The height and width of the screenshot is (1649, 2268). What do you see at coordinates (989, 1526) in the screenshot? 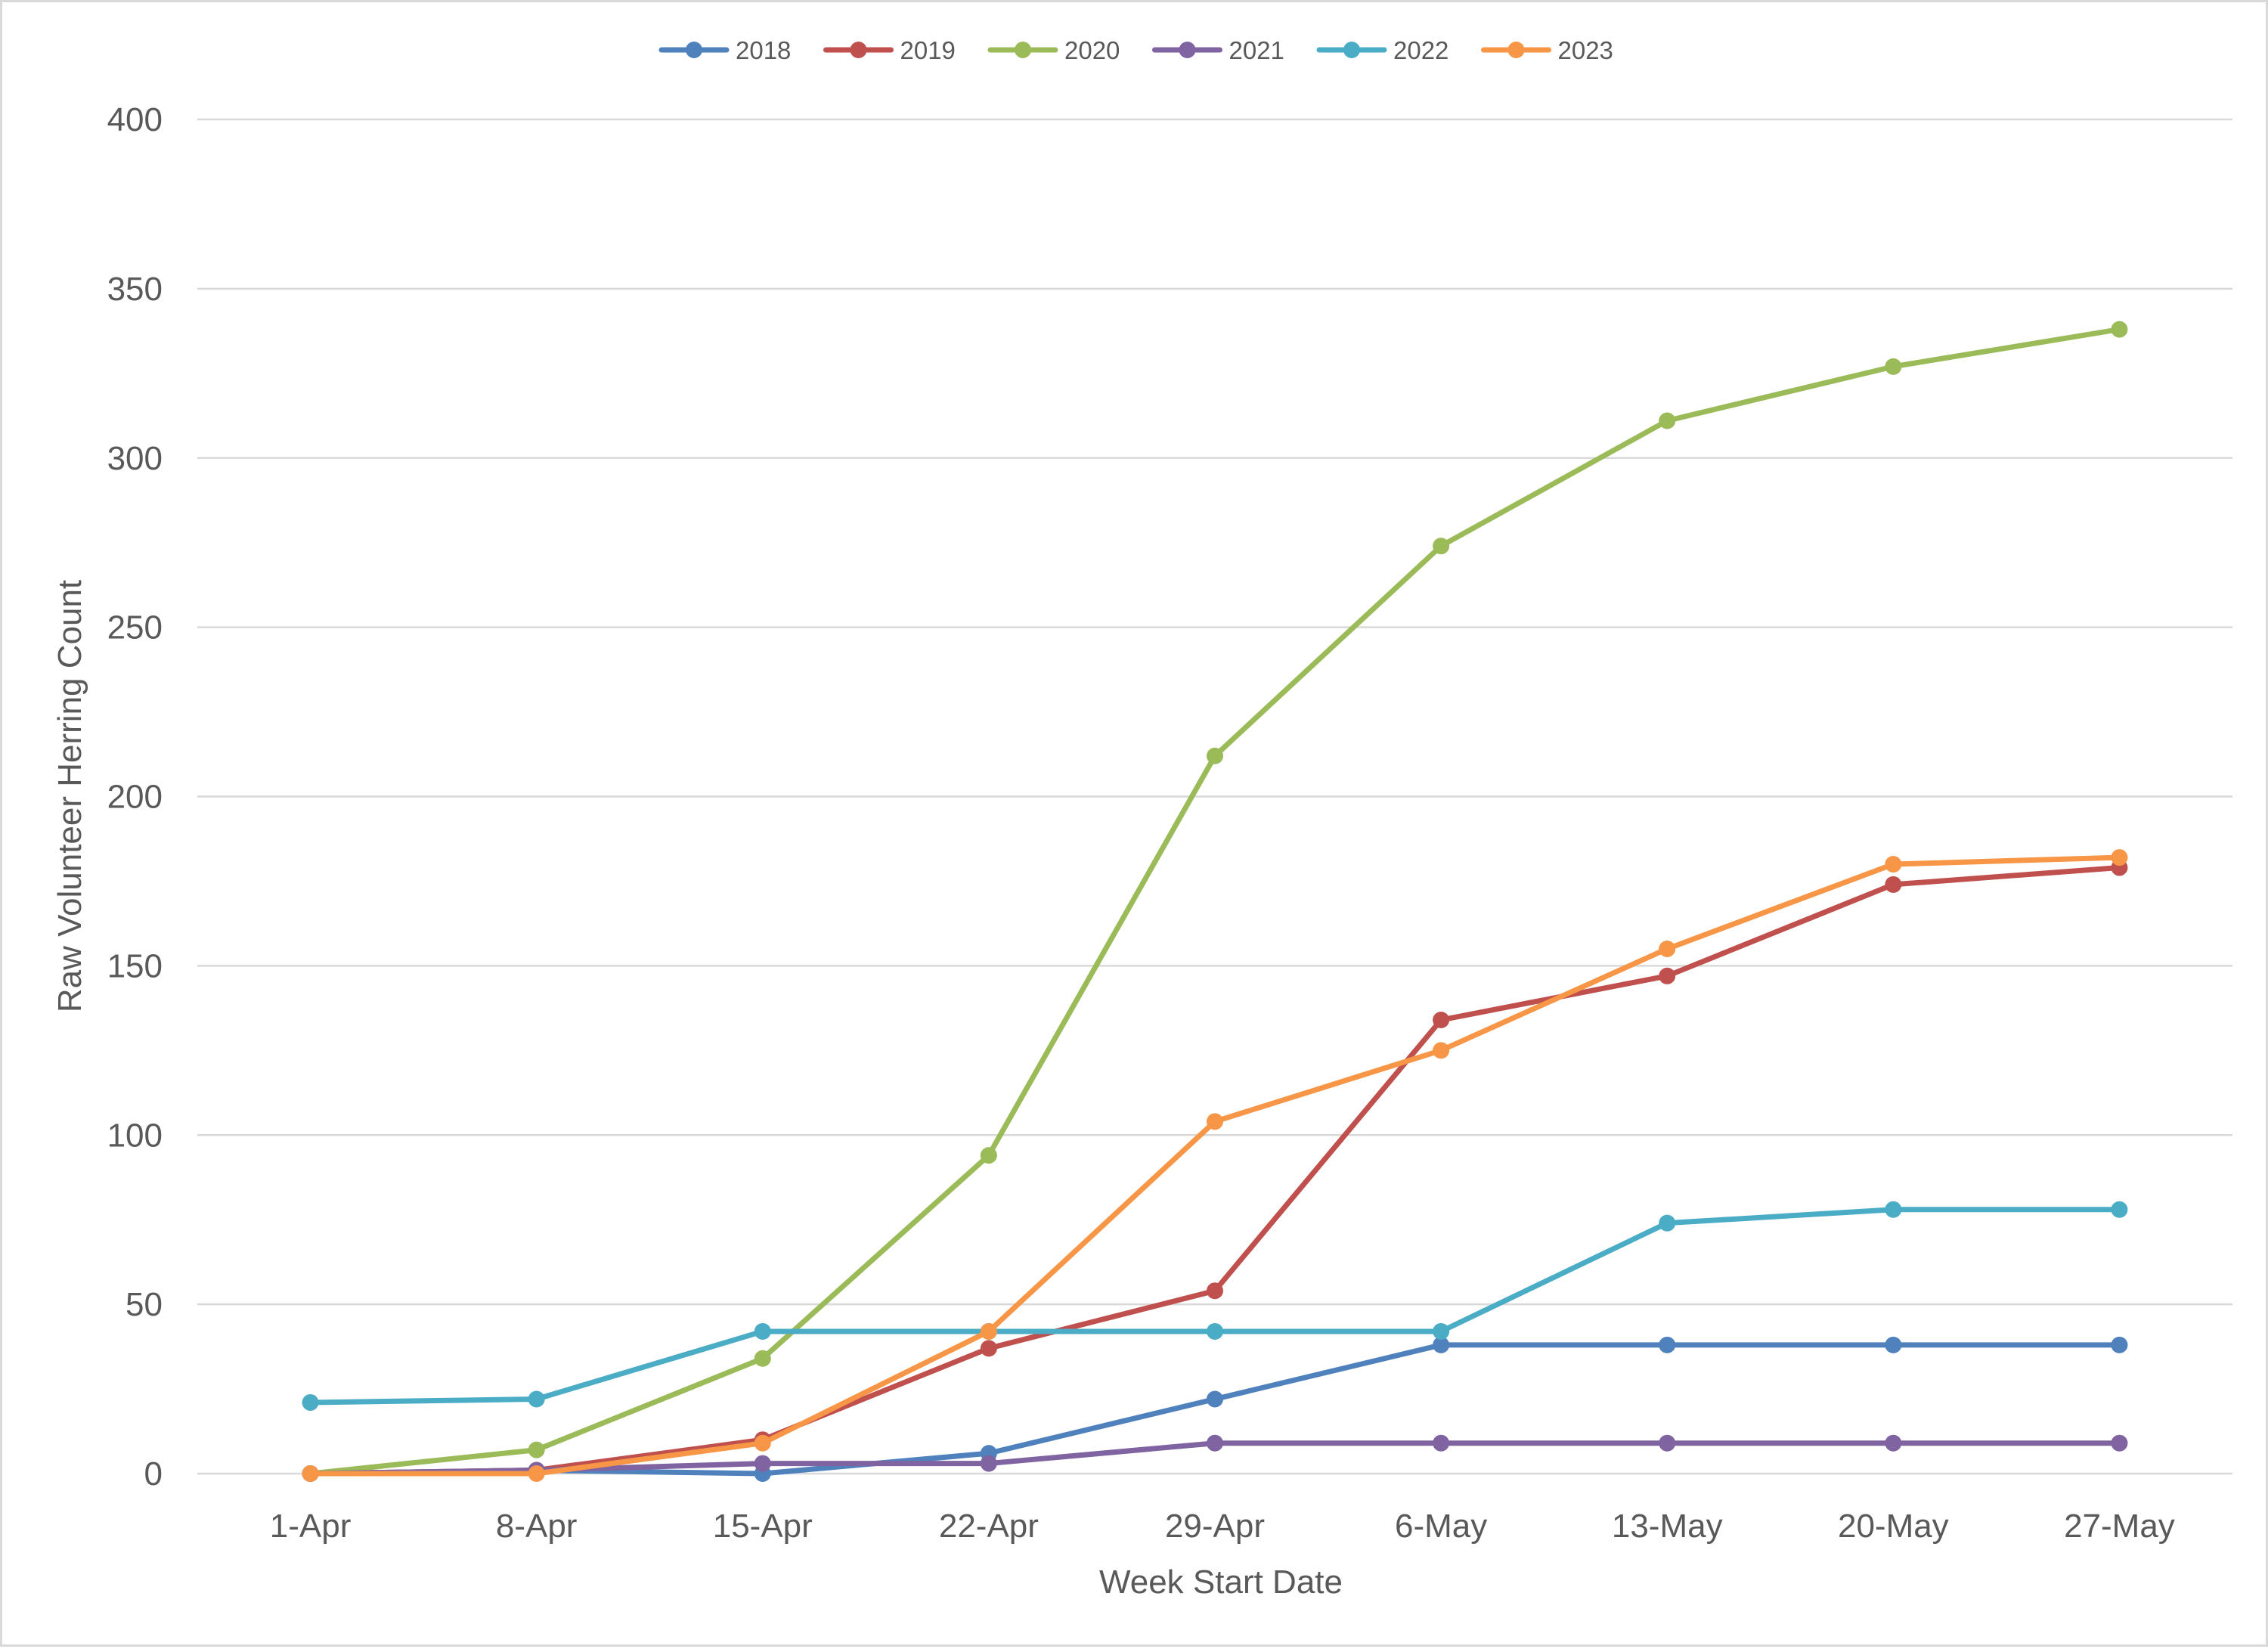
I see `x-tick-label: 22-Apr` at bounding box center [989, 1526].